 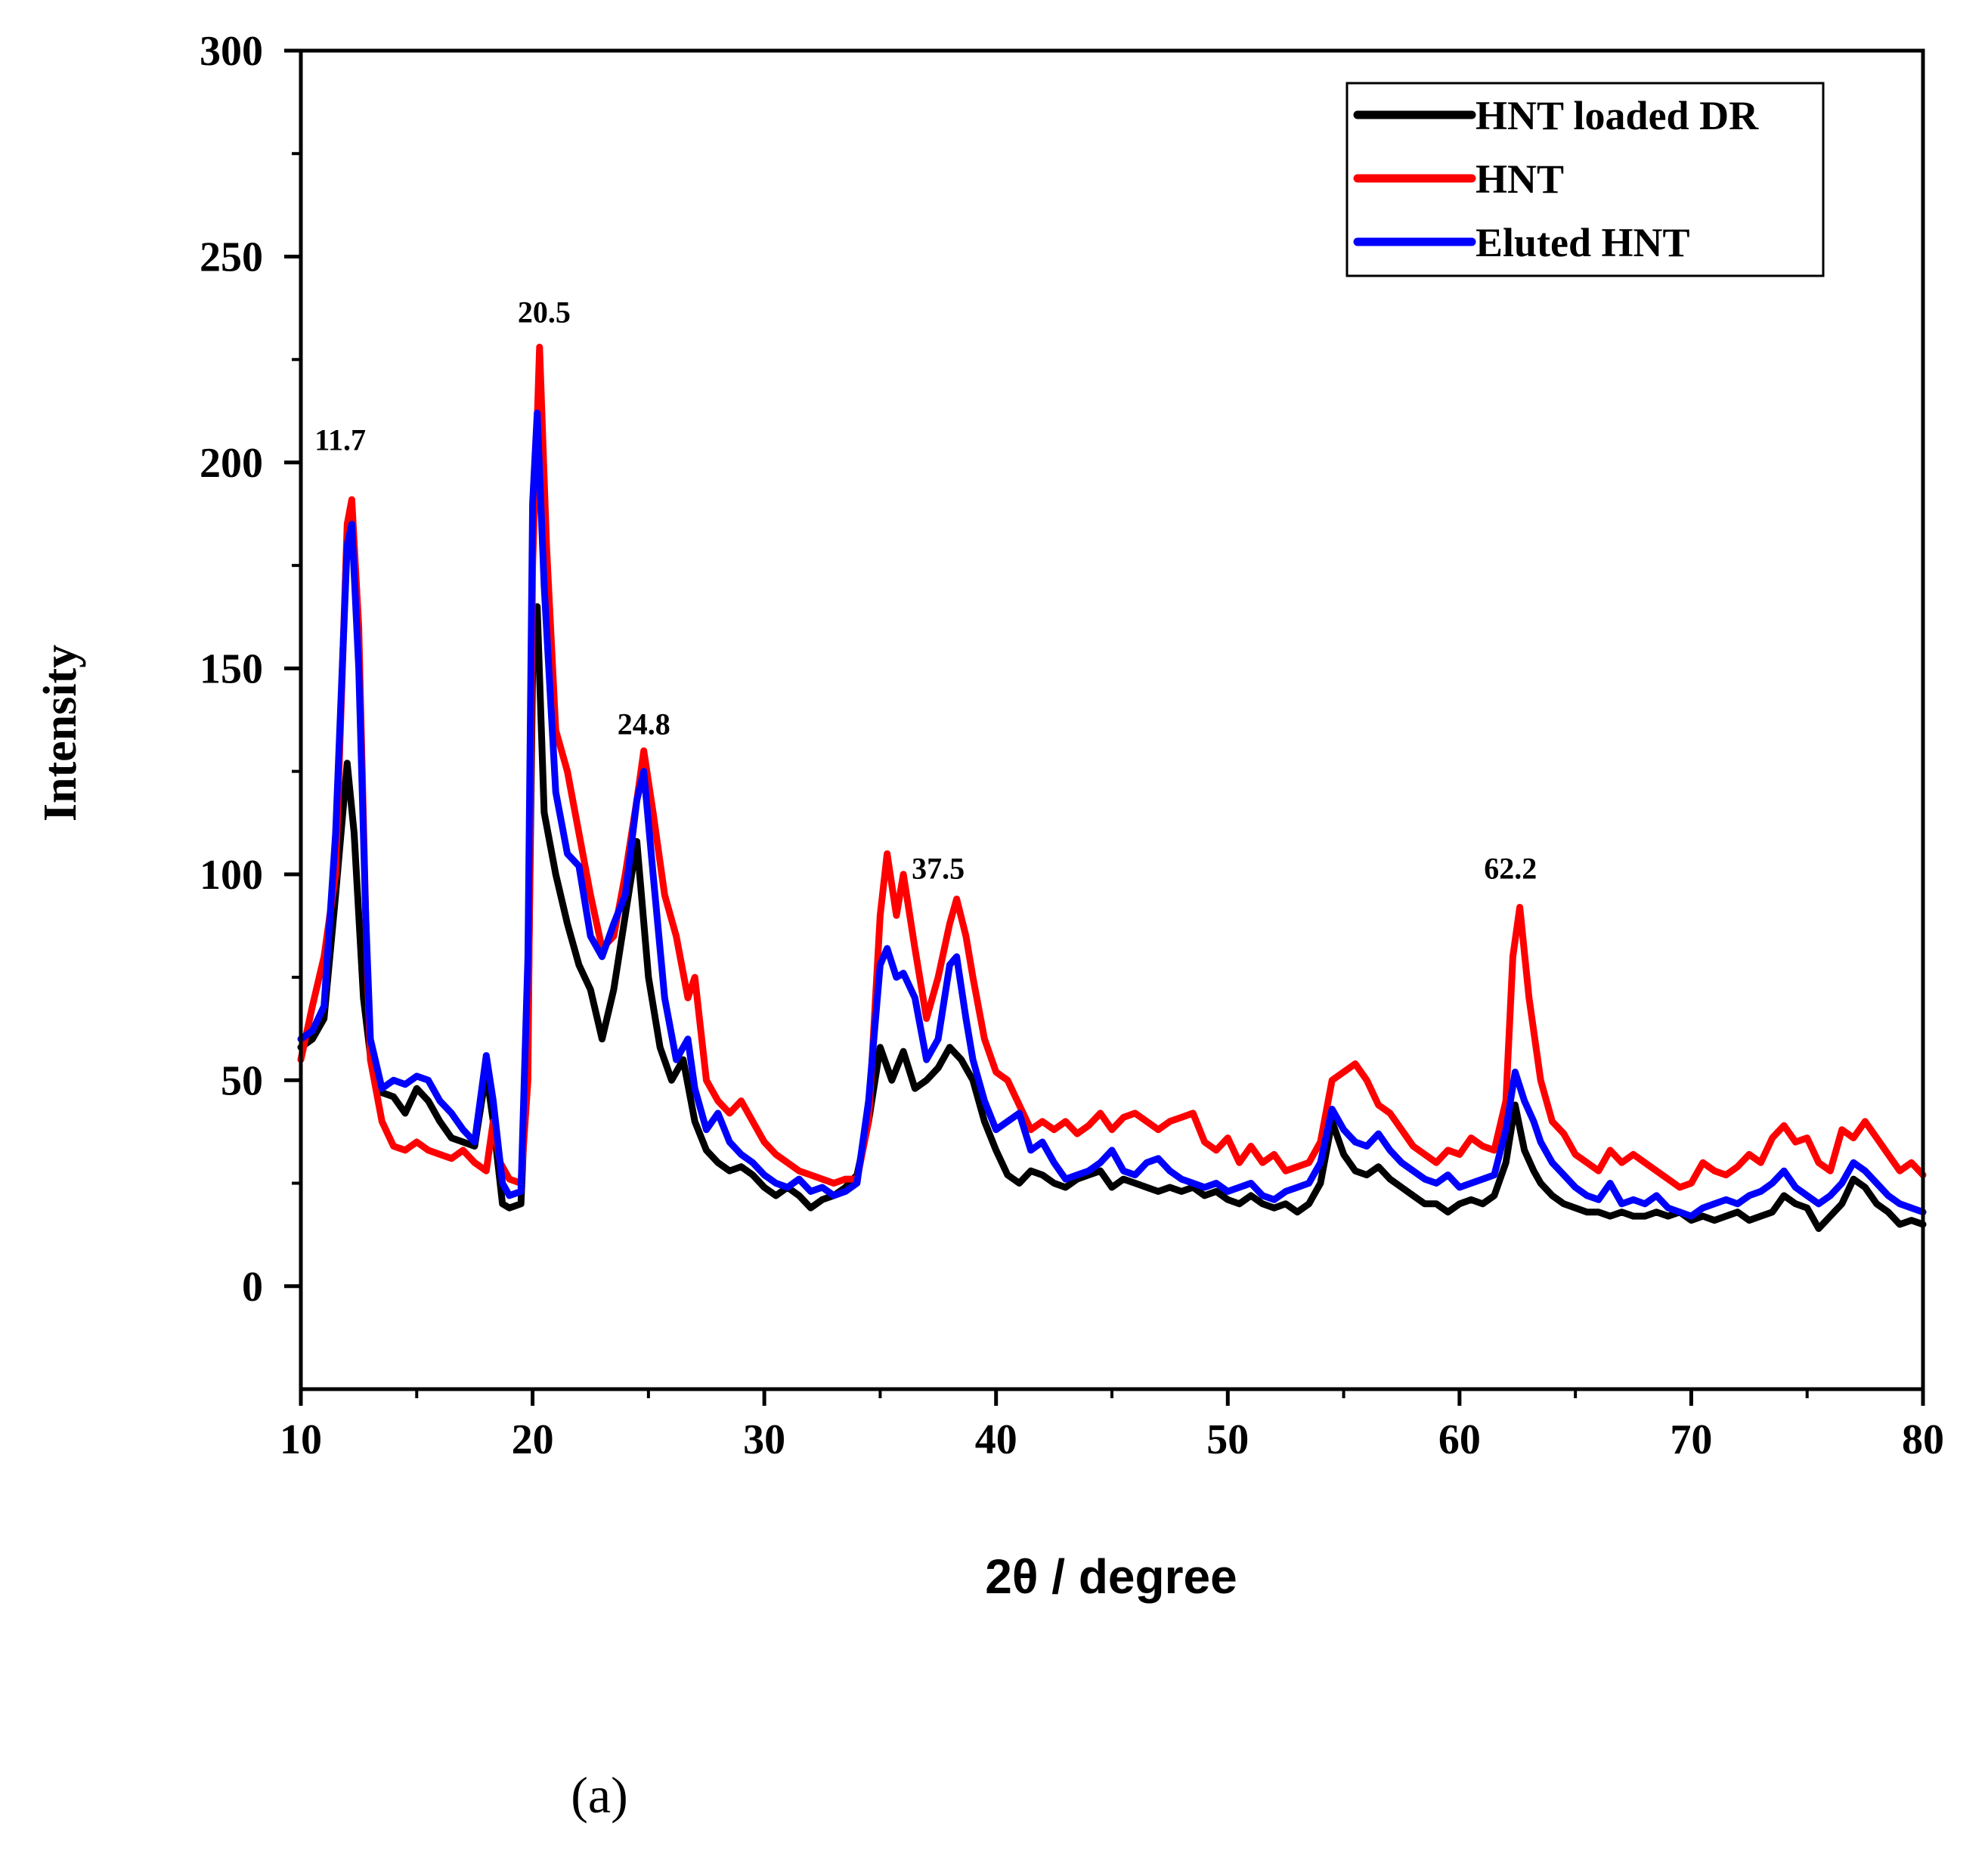 I want to click on y-tick-label: 300, so click(x=231, y=51).